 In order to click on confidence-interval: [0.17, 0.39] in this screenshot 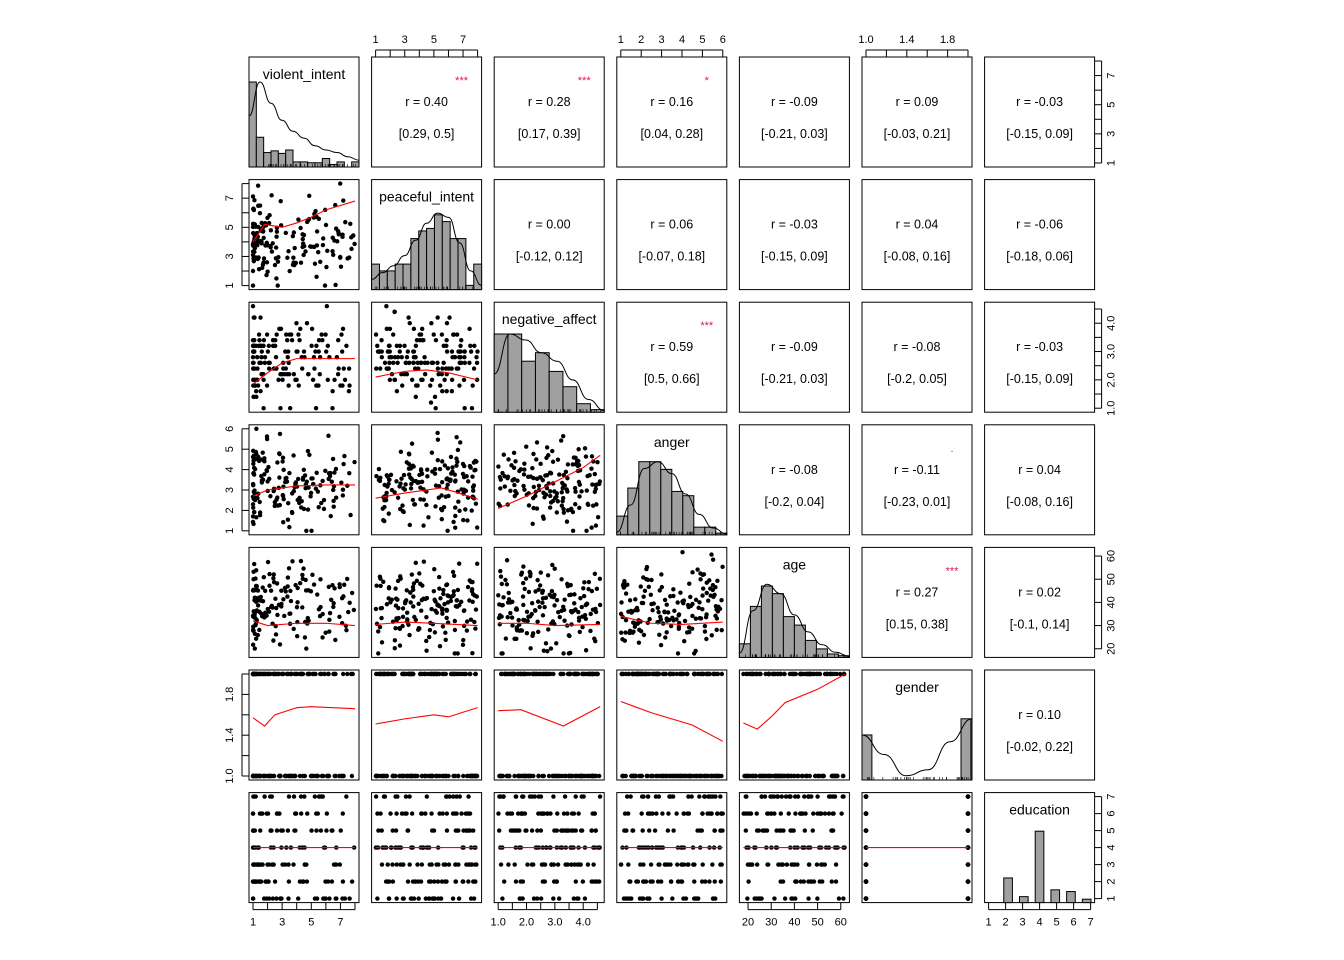, I will do `click(549, 134)`.